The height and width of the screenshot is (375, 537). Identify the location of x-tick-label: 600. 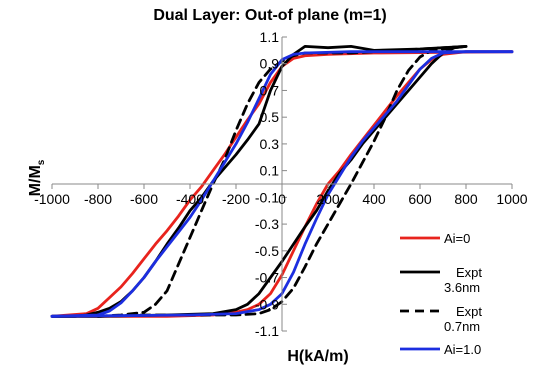
(420, 199).